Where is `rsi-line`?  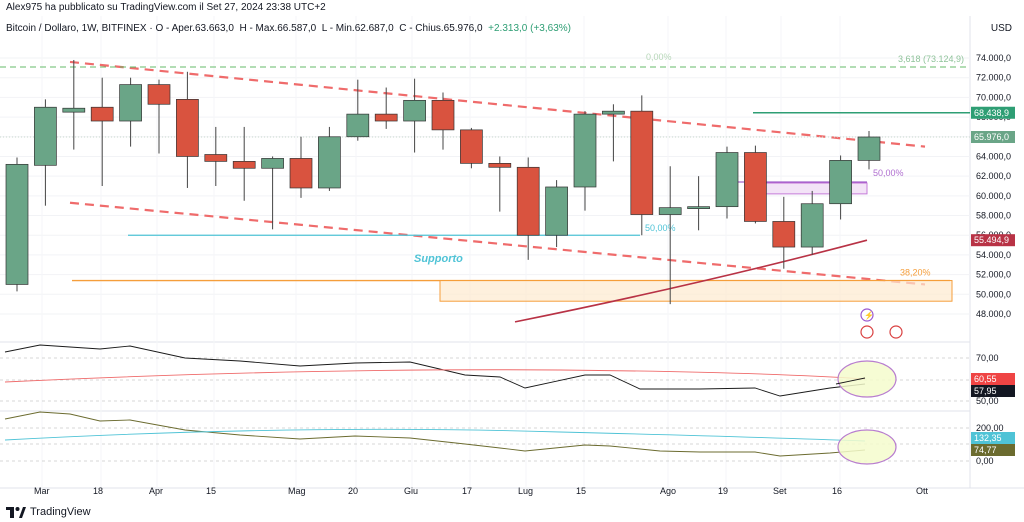 rsi-line is located at coordinates (435, 370).